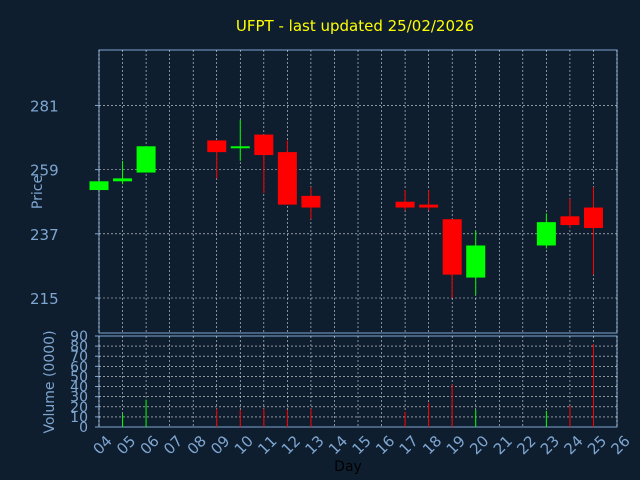 The width and height of the screenshot is (640, 480). Describe the element at coordinates (79, 418) in the screenshot. I see `volume-y-tick-label: 10` at that location.